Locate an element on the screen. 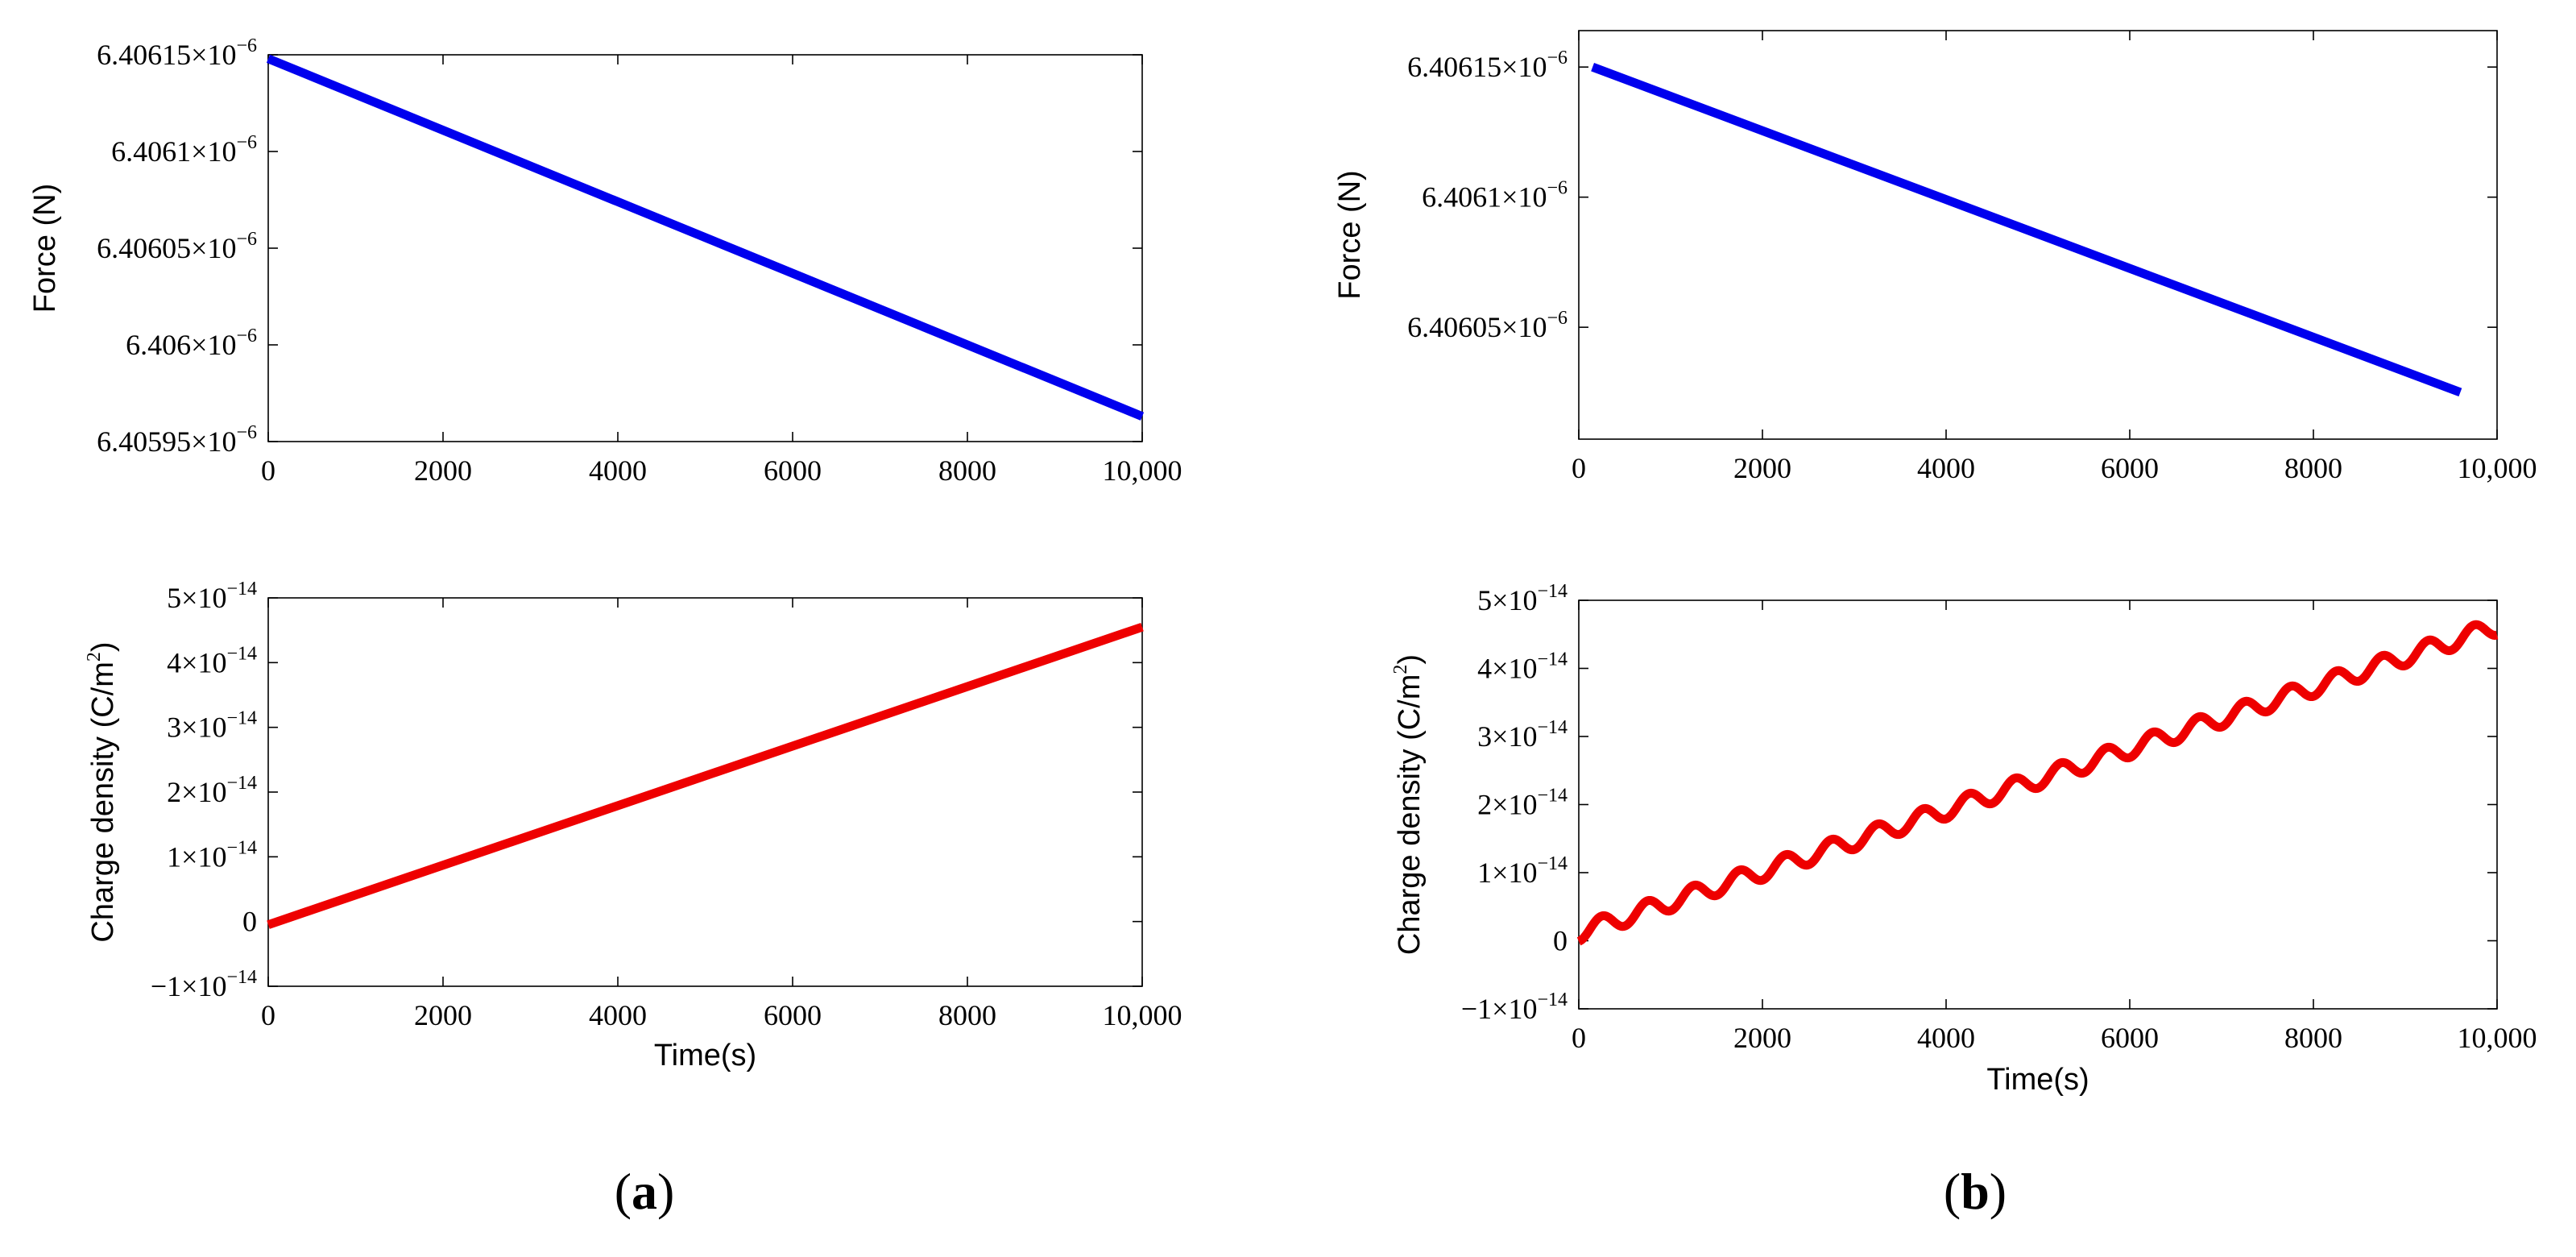 The image size is (2576, 1257). y-tick-label: 6.40595×10⁻⁶ is located at coordinates (177, 440).